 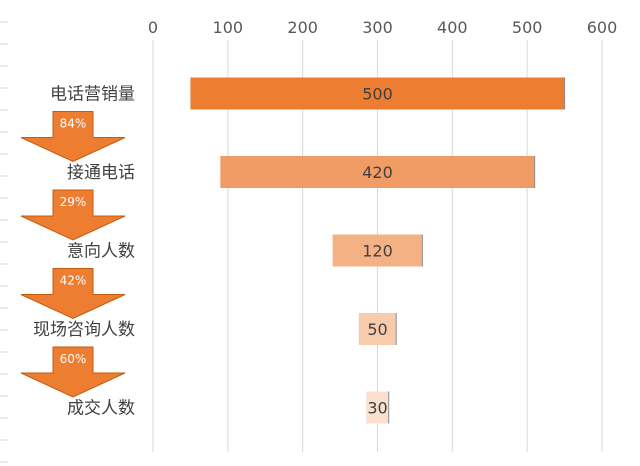 What do you see at coordinates (302, 27) in the screenshot?
I see `x-tick-label: 200` at bounding box center [302, 27].